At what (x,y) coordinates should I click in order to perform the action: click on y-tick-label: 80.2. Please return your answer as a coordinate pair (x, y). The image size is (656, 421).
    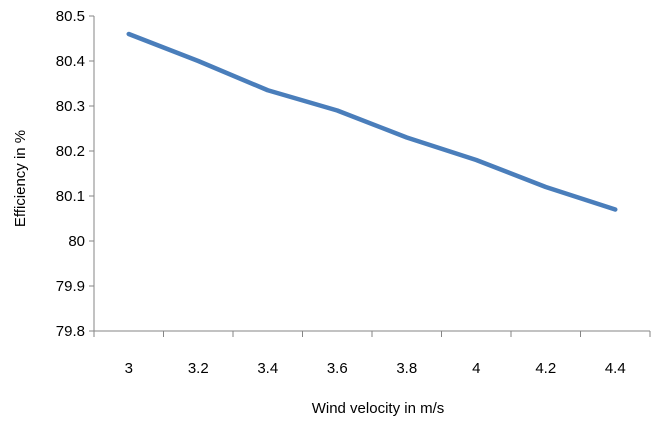
    Looking at the image, I should click on (70, 151).